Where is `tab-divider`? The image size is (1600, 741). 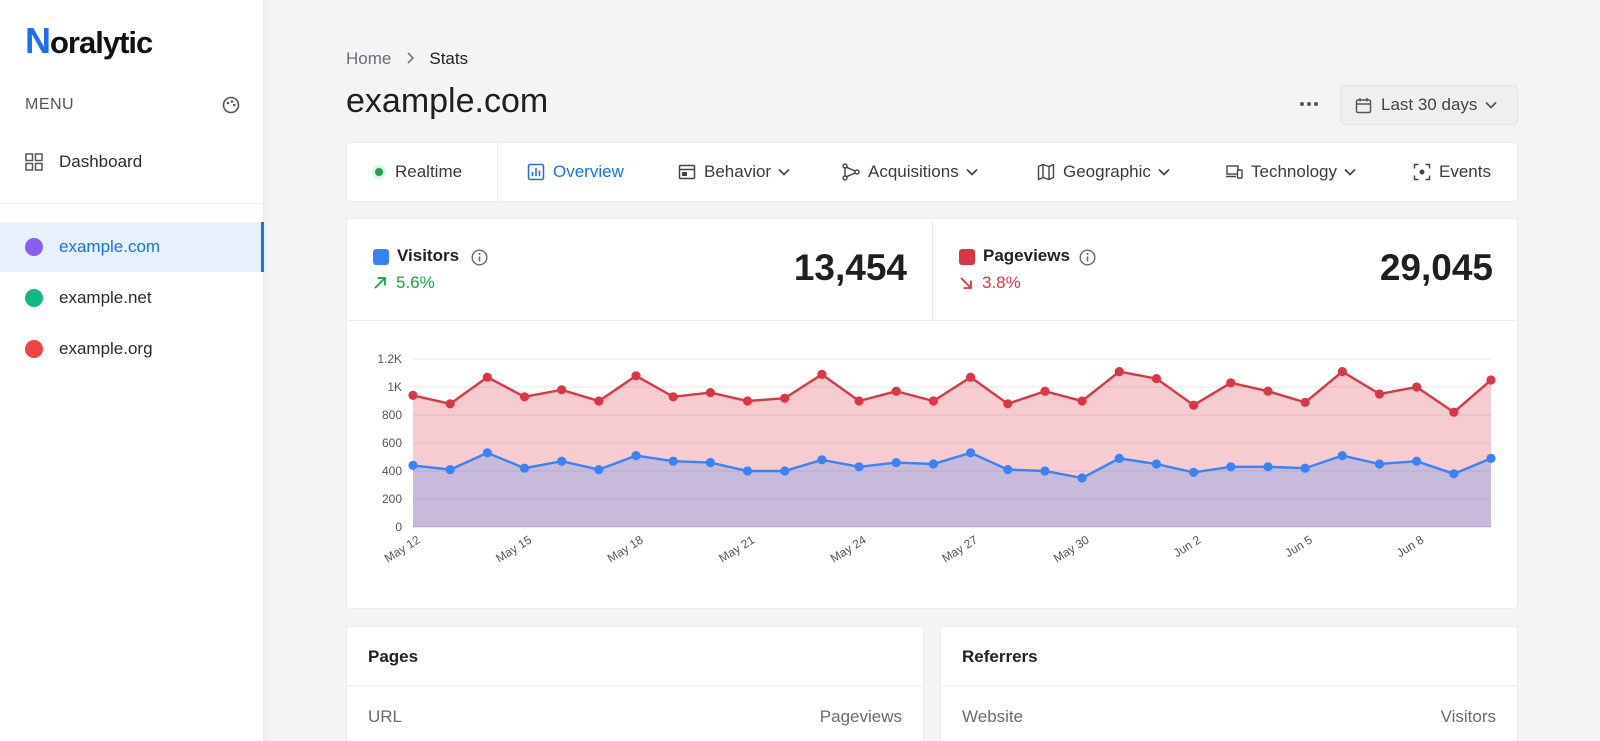 tab-divider is located at coordinates (497, 172).